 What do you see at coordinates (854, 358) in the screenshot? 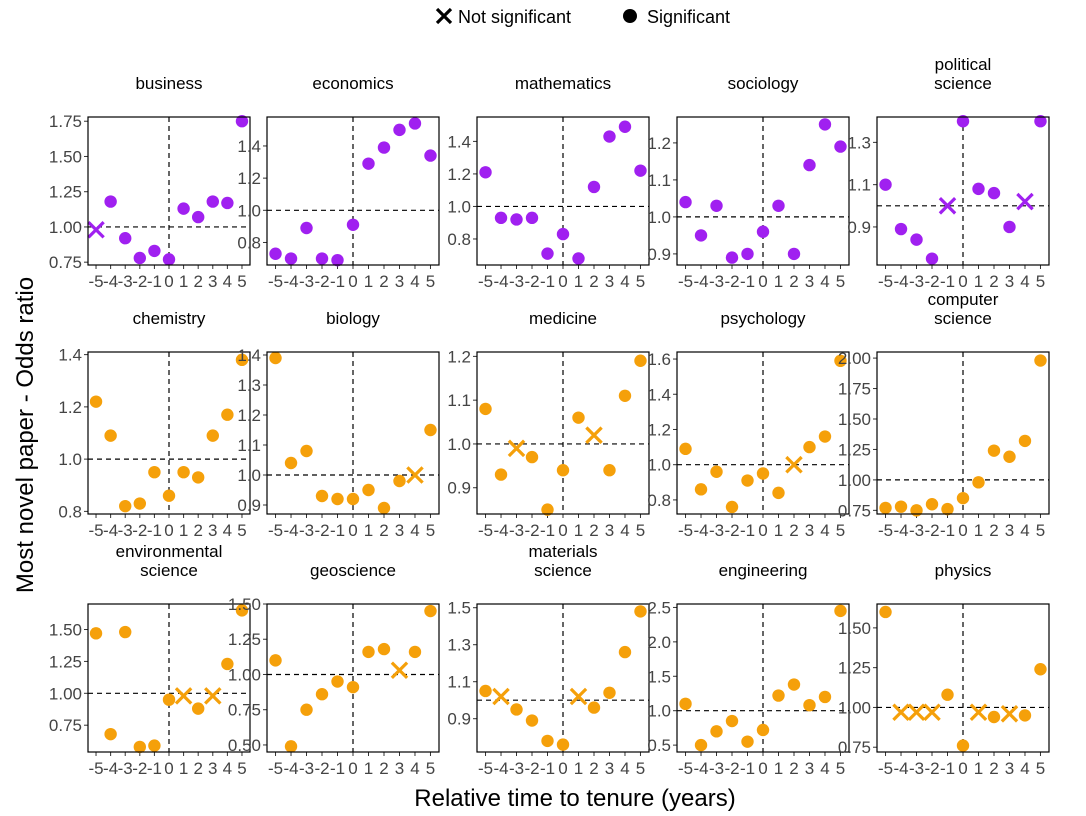
I see `y-tick-label: 2.00` at bounding box center [854, 358].